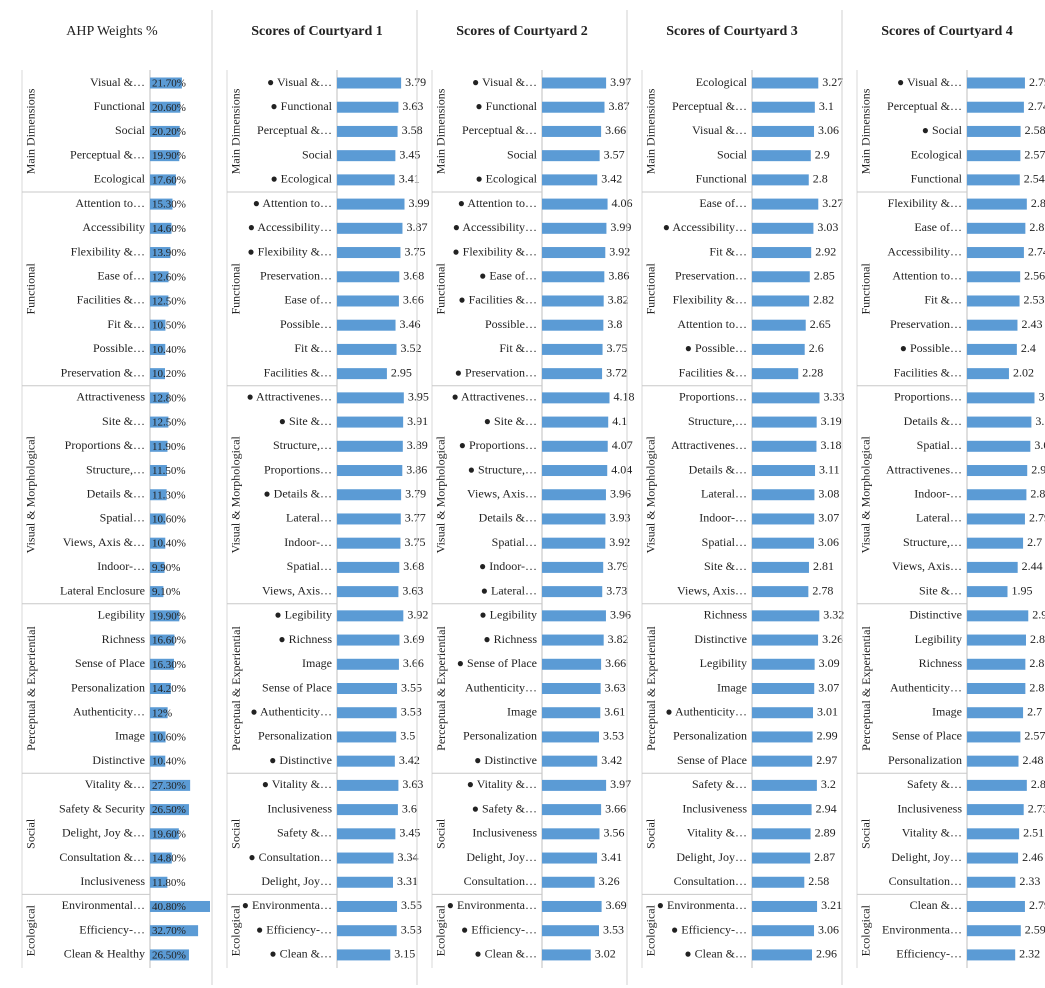  What do you see at coordinates (726, 615) in the screenshot?
I see `category-label: Richness` at bounding box center [726, 615].